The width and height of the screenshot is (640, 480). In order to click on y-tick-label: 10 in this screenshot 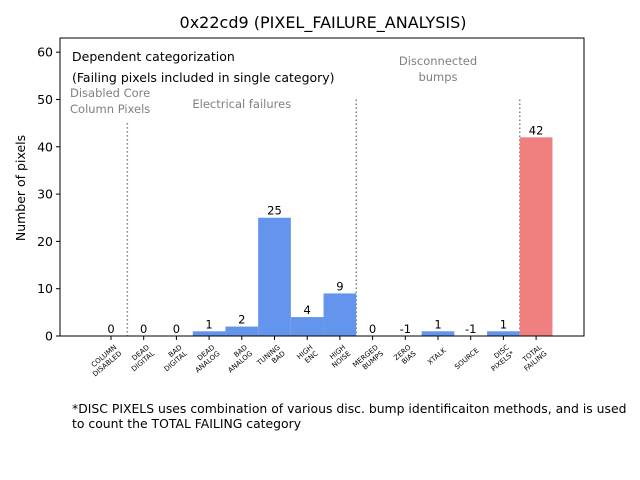, I will do `click(45, 288)`.